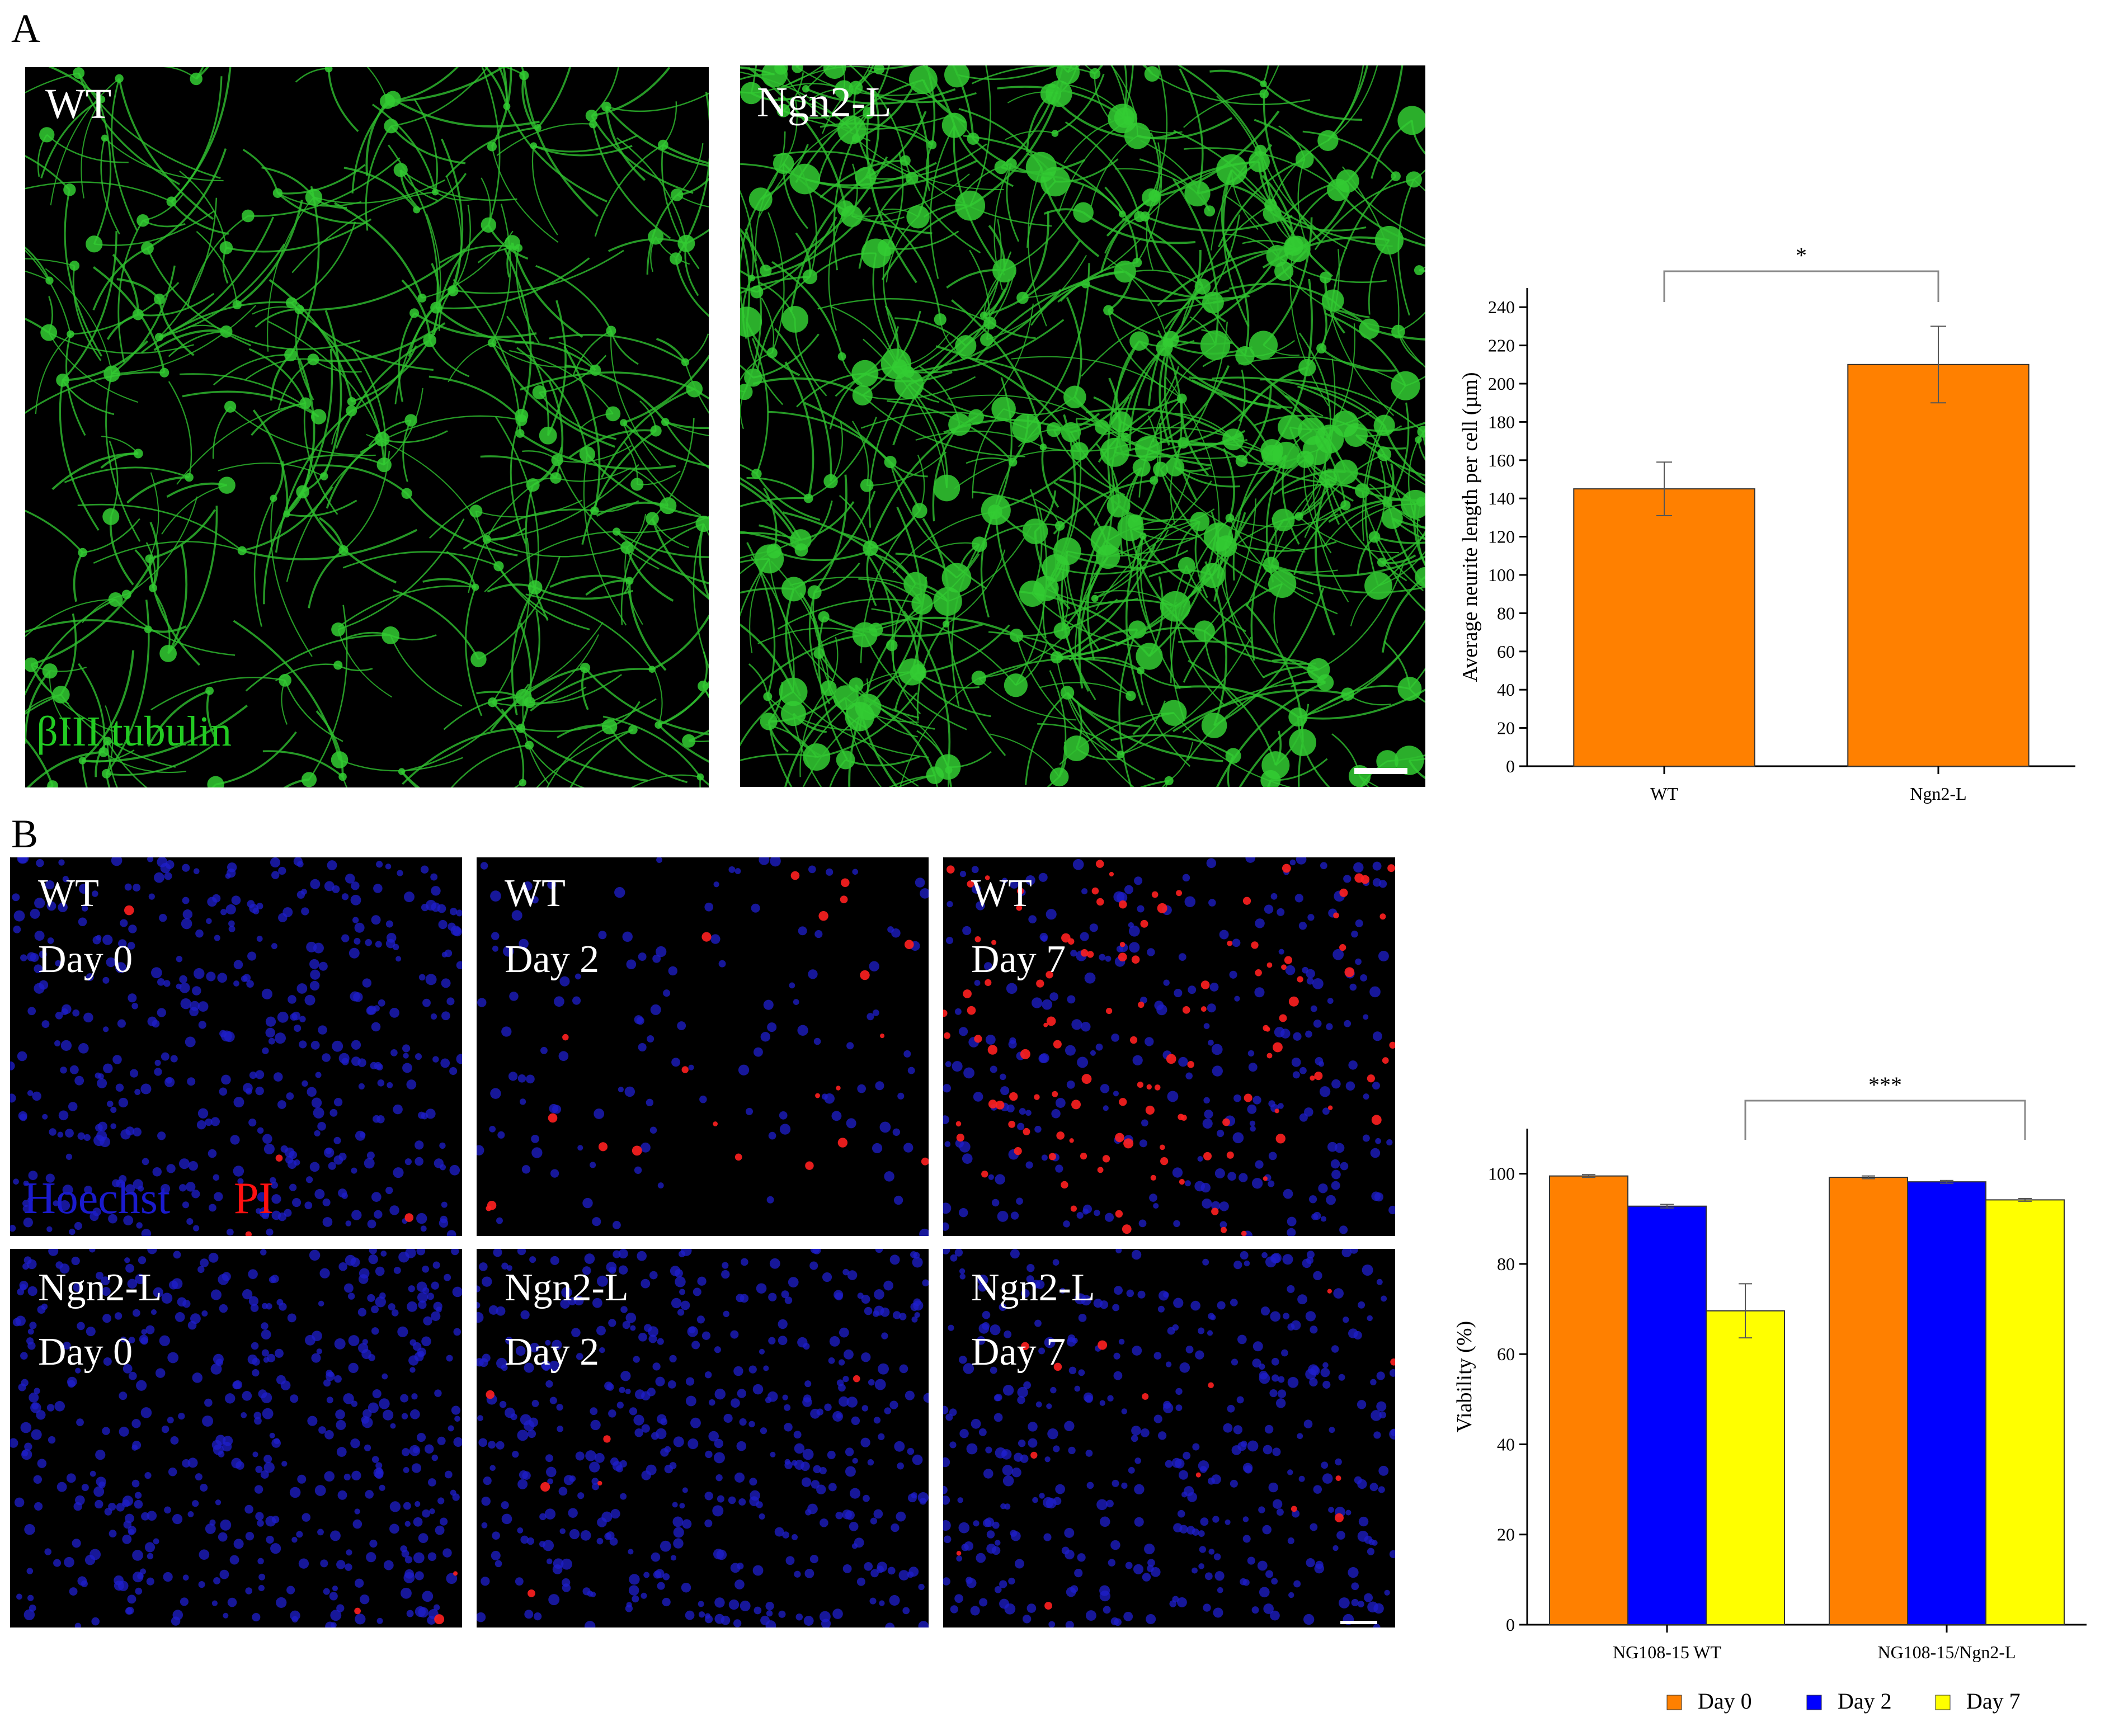 The width and height of the screenshot is (2119, 1736). Describe the element at coordinates (134, 731) in the screenshot. I see `stain-label-tubulin: βIII tubulin` at that location.